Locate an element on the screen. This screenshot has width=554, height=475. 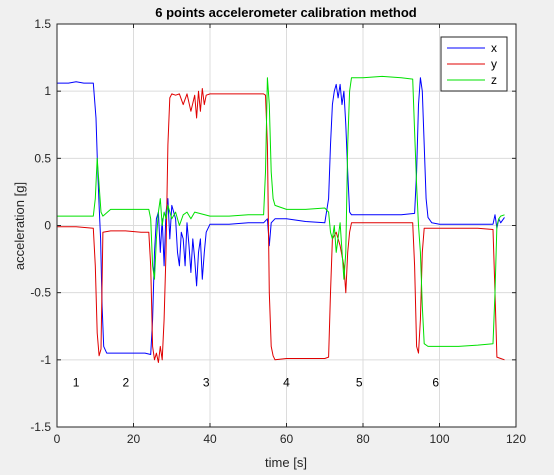
legend-label-y: y is located at coordinates (494, 64).